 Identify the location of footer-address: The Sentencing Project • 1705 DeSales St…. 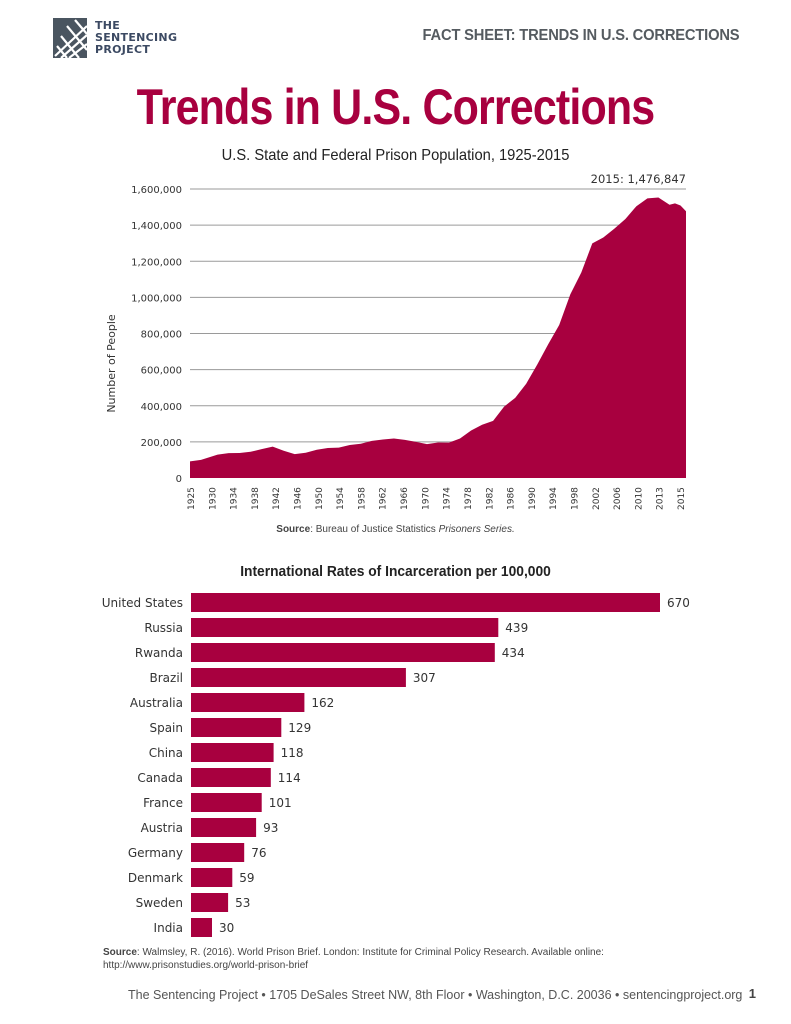
(435, 995).